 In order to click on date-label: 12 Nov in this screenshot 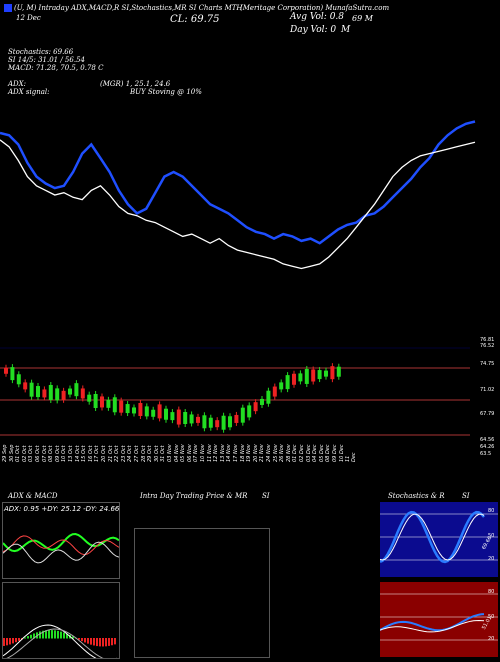, I will do `click(216, 453)`.